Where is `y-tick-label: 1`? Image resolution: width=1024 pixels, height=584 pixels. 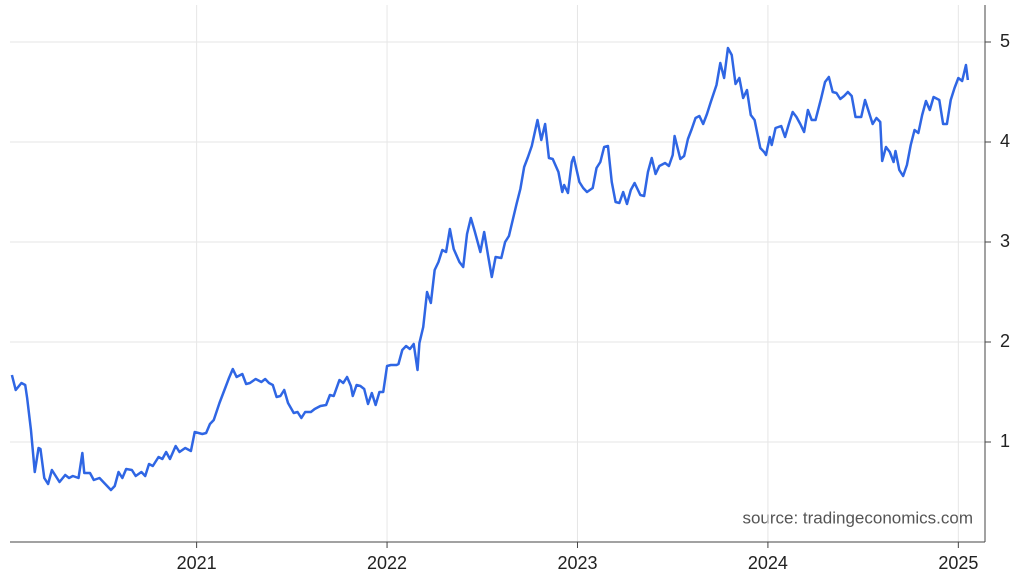
y-tick-label: 1 is located at coordinates (1005, 441).